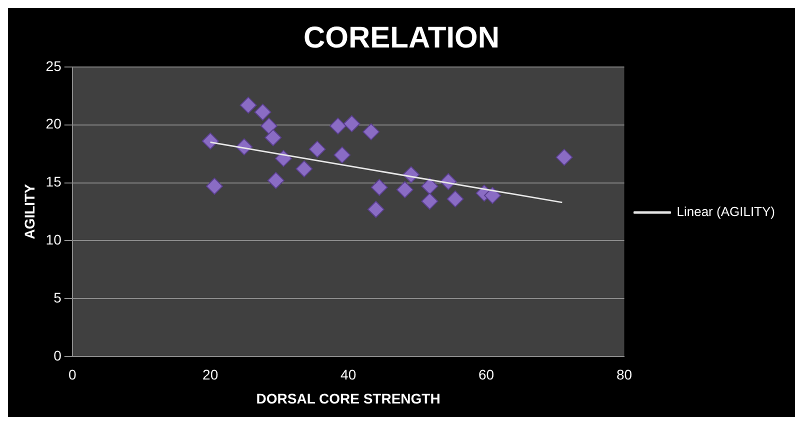 Image resolution: width=803 pixels, height=425 pixels. What do you see at coordinates (29, 211) in the screenshot?
I see `y-axis-title: AGILITY` at bounding box center [29, 211].